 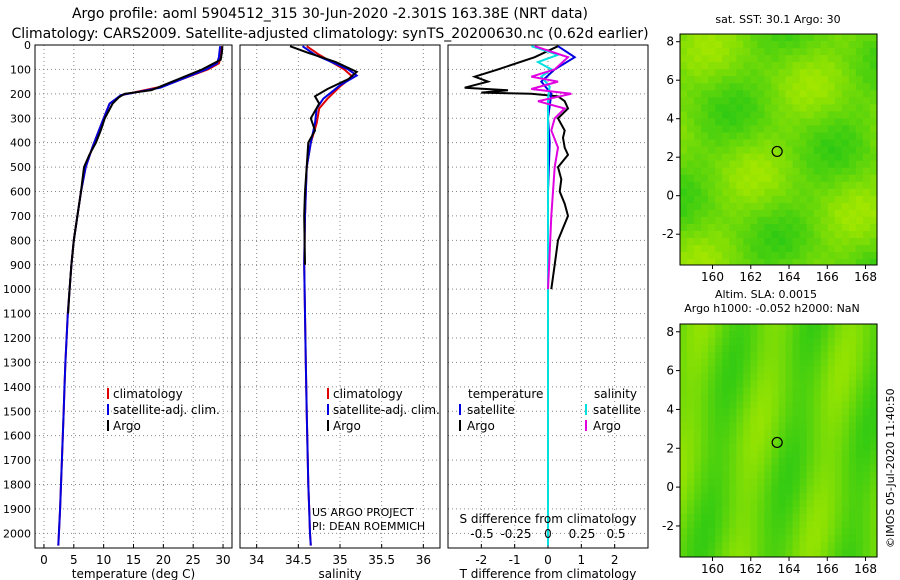 What do you see at coordinates (20, 94) in the screenshot?
I see `depth-tick-label-2: 200` at bounding box center [20, 94].